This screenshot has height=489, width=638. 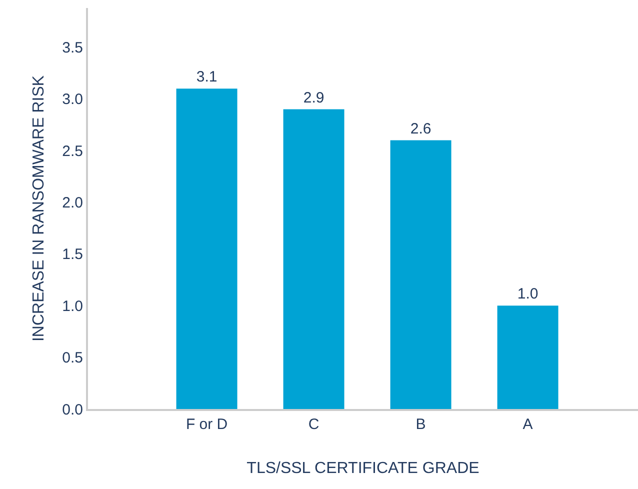 I want to click on y-tick-label: 0.5, so click(x=72, y=358).